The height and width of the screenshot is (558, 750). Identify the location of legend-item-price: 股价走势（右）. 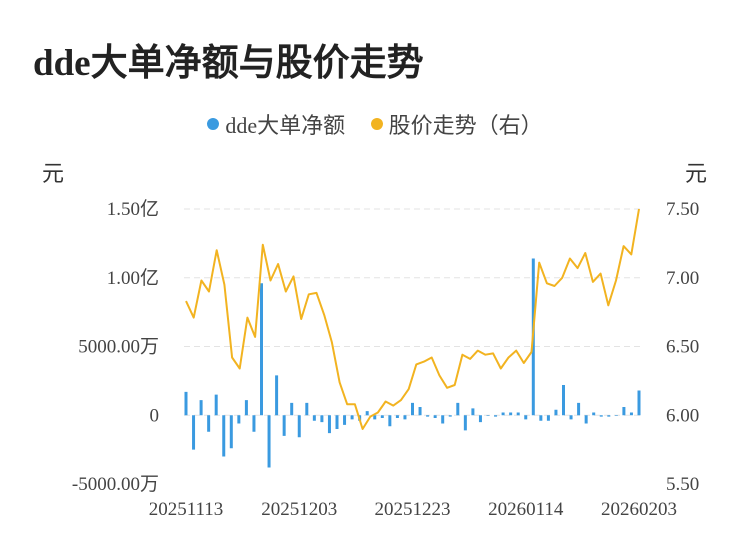
(456, 124).